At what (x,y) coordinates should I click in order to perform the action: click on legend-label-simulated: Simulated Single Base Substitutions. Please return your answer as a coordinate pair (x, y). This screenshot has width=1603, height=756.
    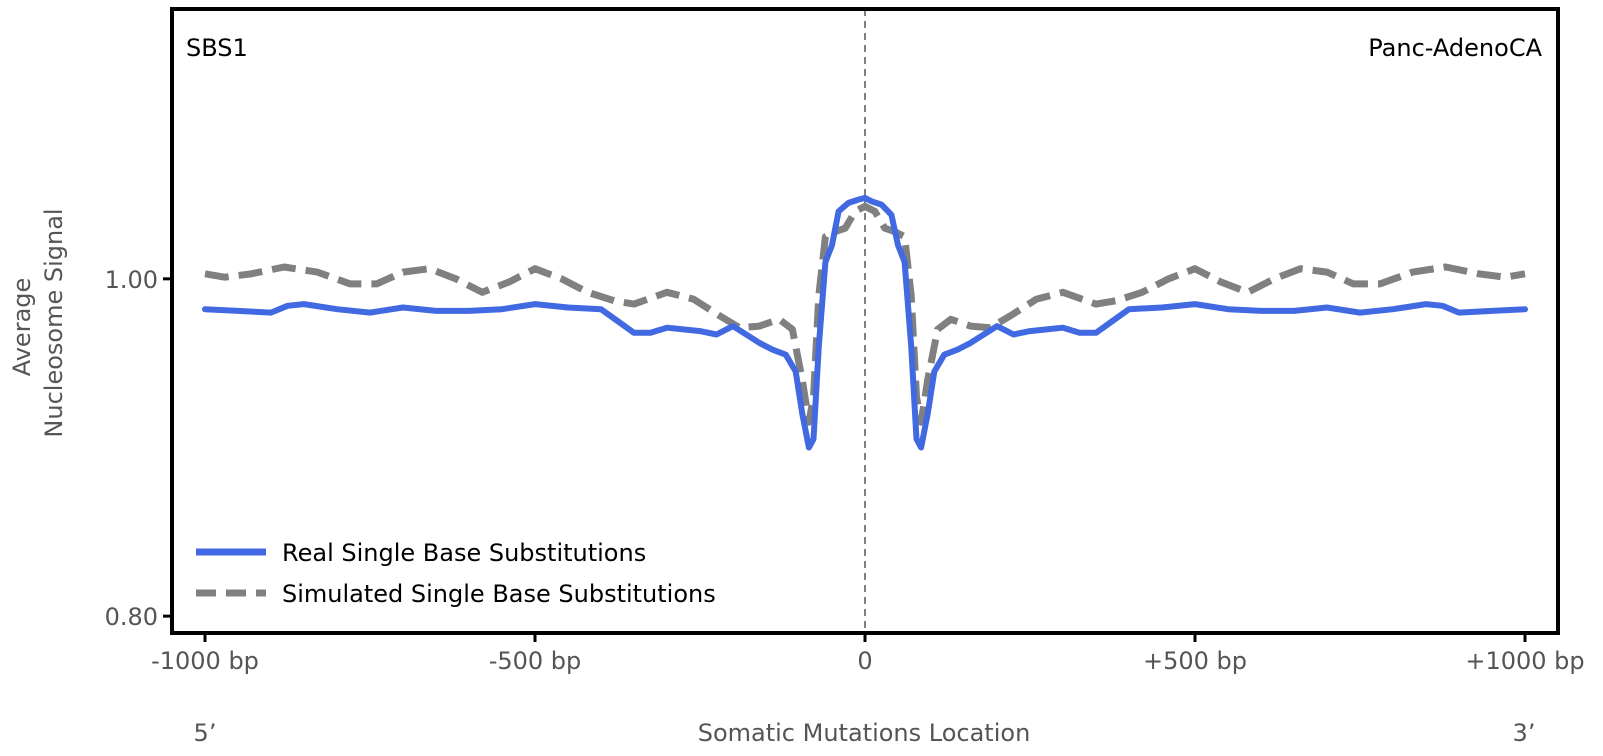
    Looking at the image, I should click on (499, 594).